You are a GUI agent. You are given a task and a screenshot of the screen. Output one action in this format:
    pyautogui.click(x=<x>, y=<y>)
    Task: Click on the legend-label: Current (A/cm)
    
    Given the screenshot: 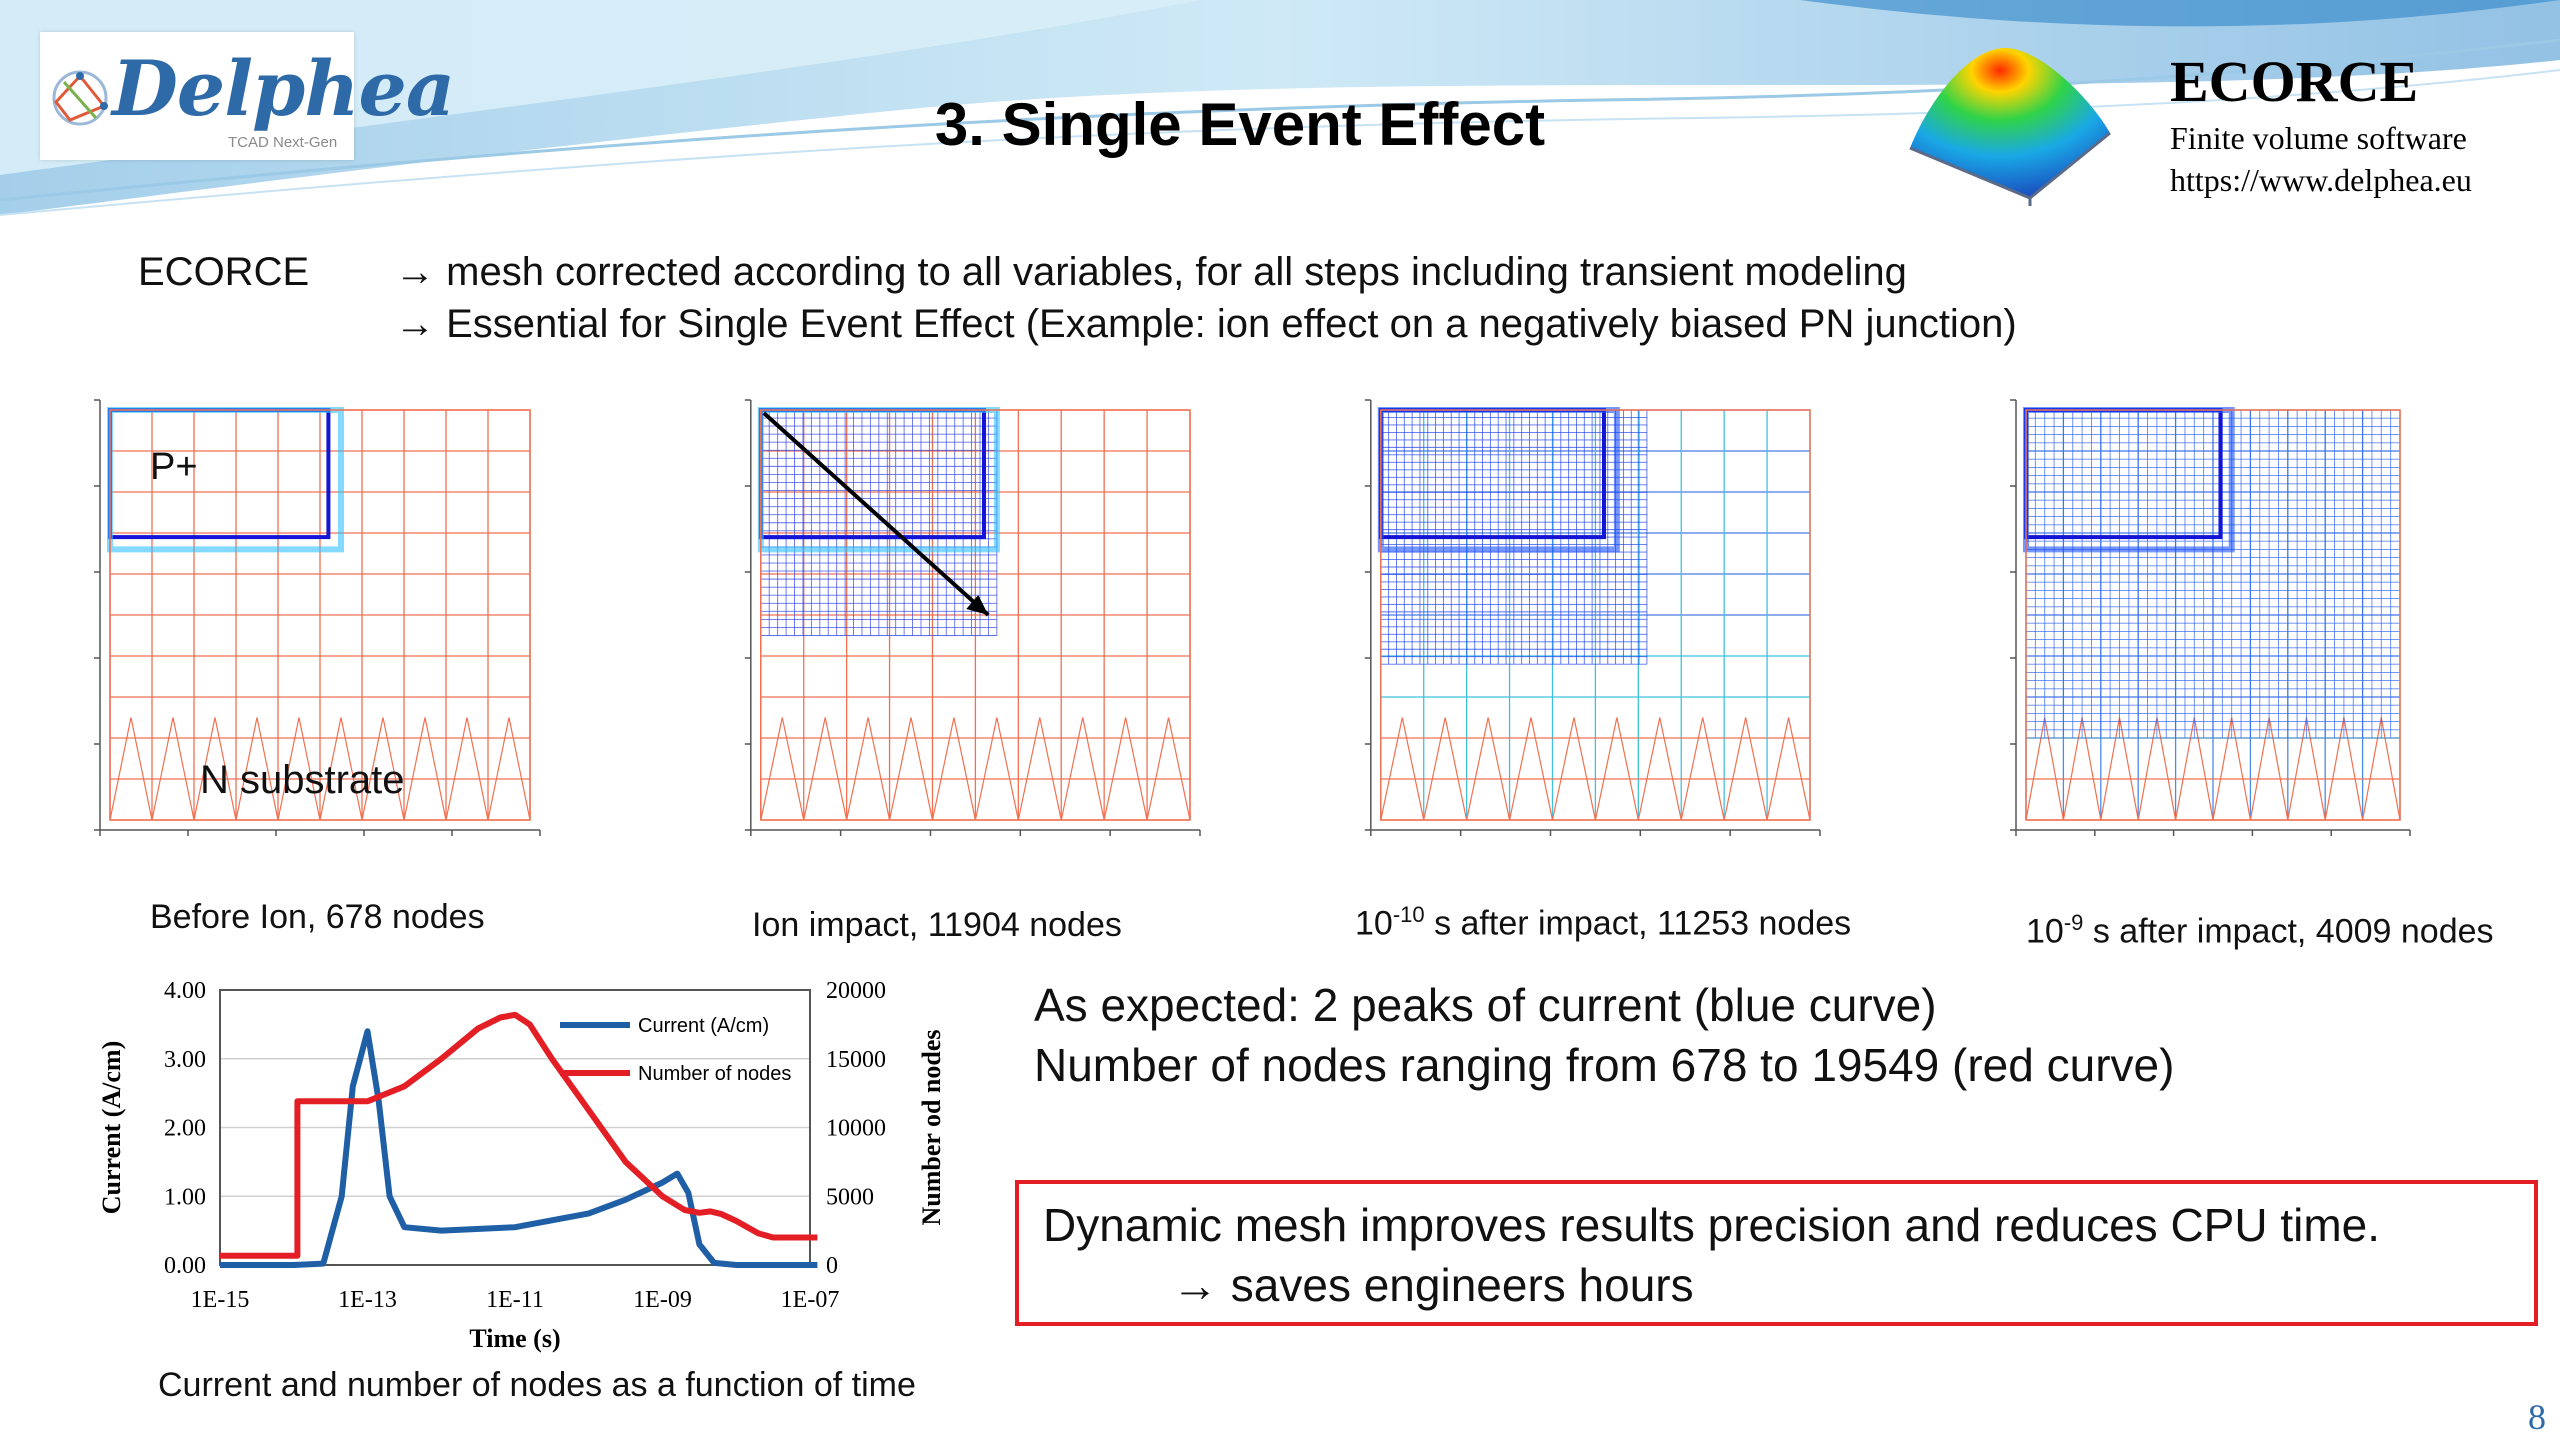 What is the action you would take?
    pyautogui.click(x=703, y=1026)
    